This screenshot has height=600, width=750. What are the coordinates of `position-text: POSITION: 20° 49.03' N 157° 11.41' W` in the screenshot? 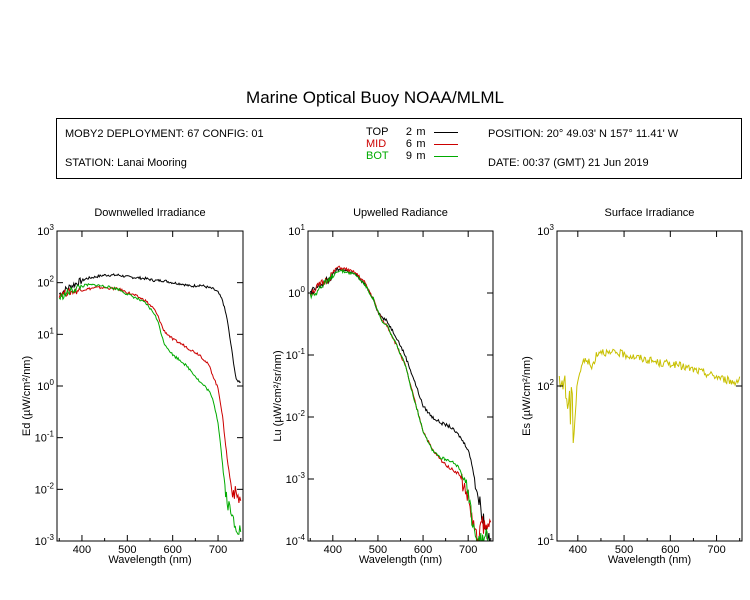 It's located at (583, 134).